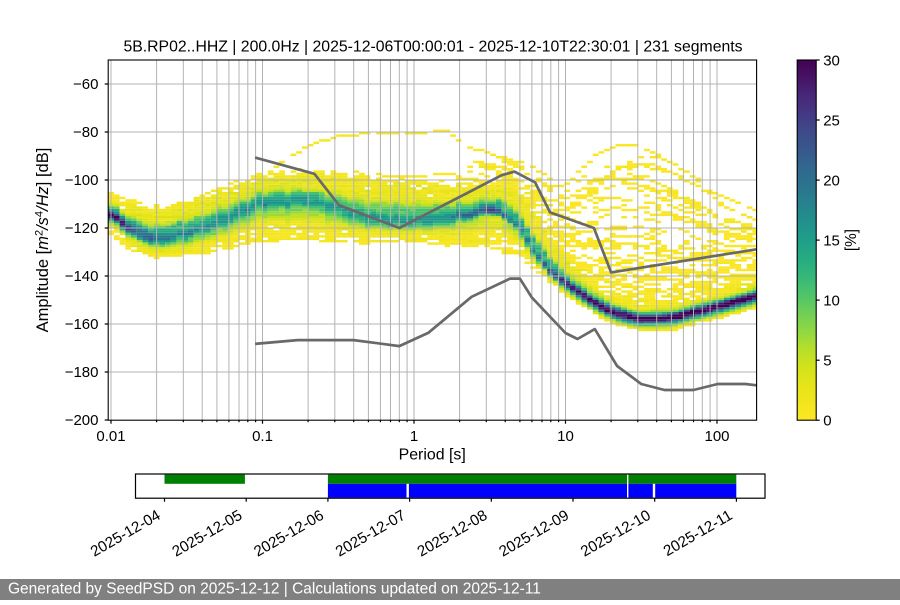 Image resolution: width=900 pixels, height=605 pixels. I want to click on svg-text: 25, so click(831, 121).